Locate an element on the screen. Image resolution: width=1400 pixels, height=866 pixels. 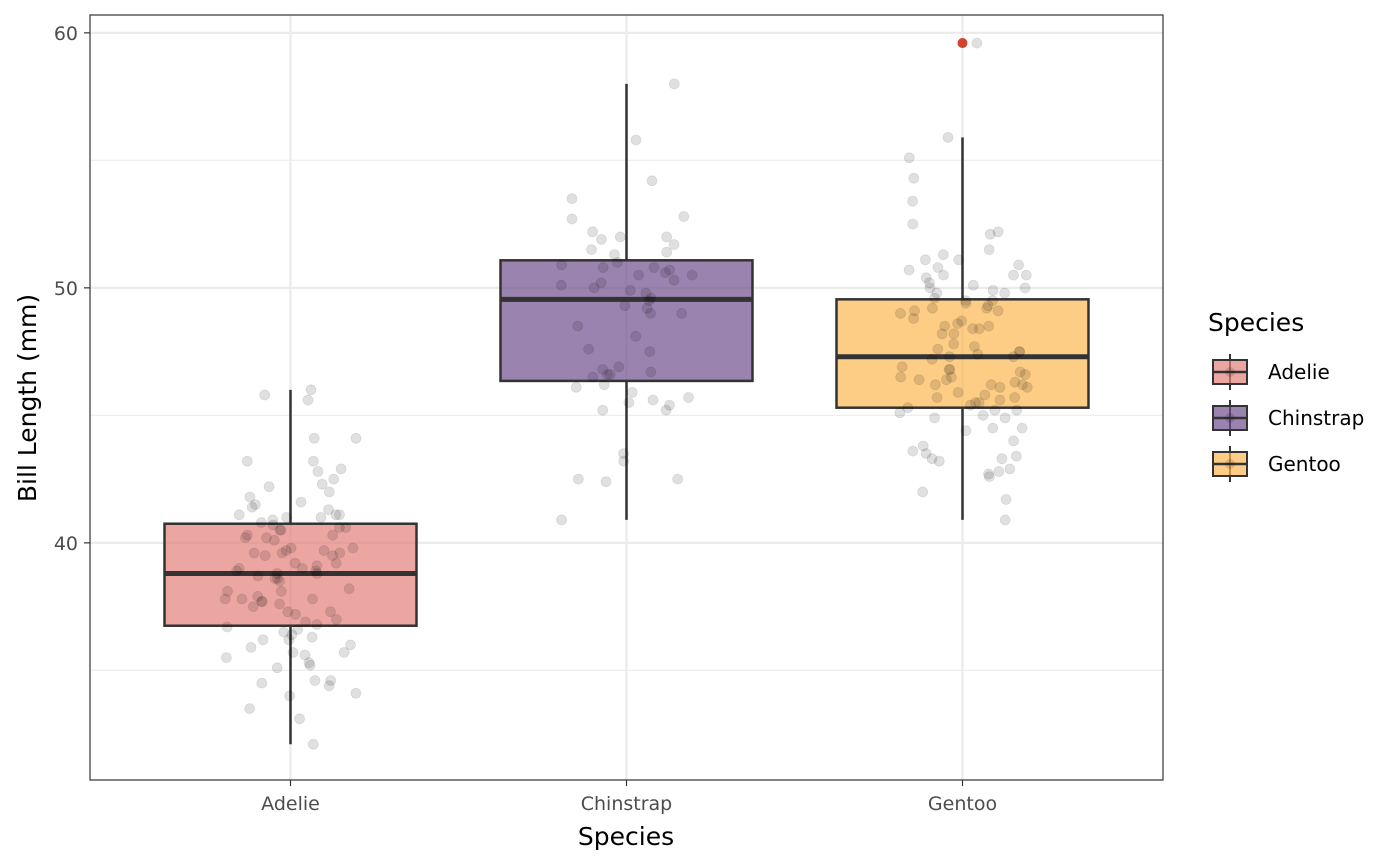
legend-label: Chinstrap is located at coordinates (1316, 418).